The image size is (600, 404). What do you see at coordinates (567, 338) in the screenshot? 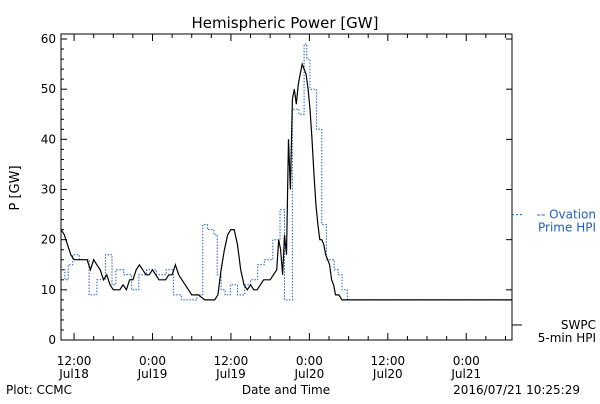
I see `legend-sublabel-swpc: 5-min HPI` at bounding box center [567, 338].